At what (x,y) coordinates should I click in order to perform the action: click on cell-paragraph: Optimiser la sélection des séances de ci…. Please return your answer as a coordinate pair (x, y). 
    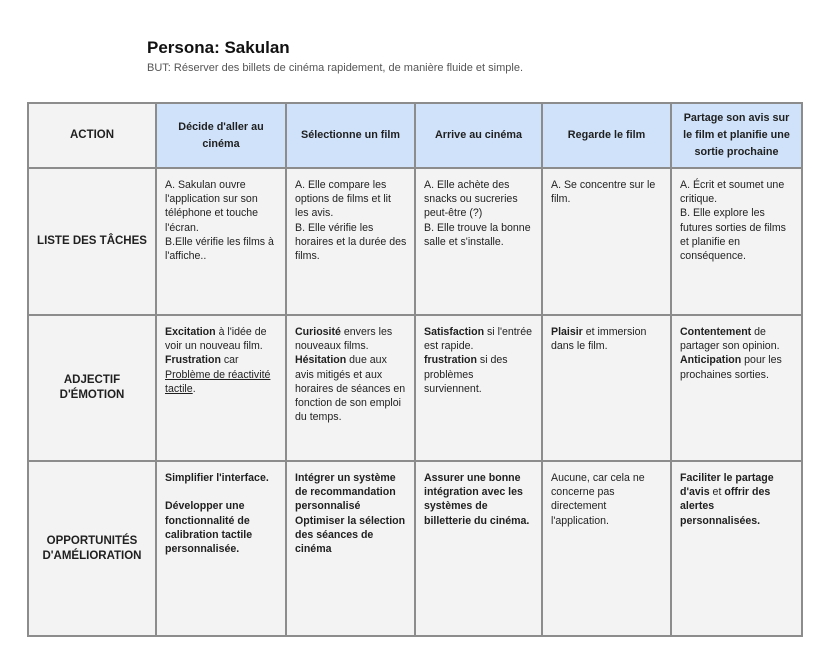
    Looking at the image, I should click on (351, 535).